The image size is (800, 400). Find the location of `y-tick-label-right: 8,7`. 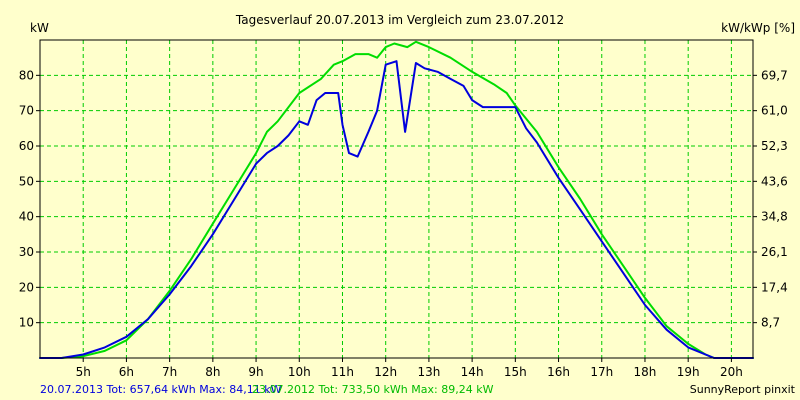

y-tick-label-right: 8,7 is located at coordinates (770, 323).